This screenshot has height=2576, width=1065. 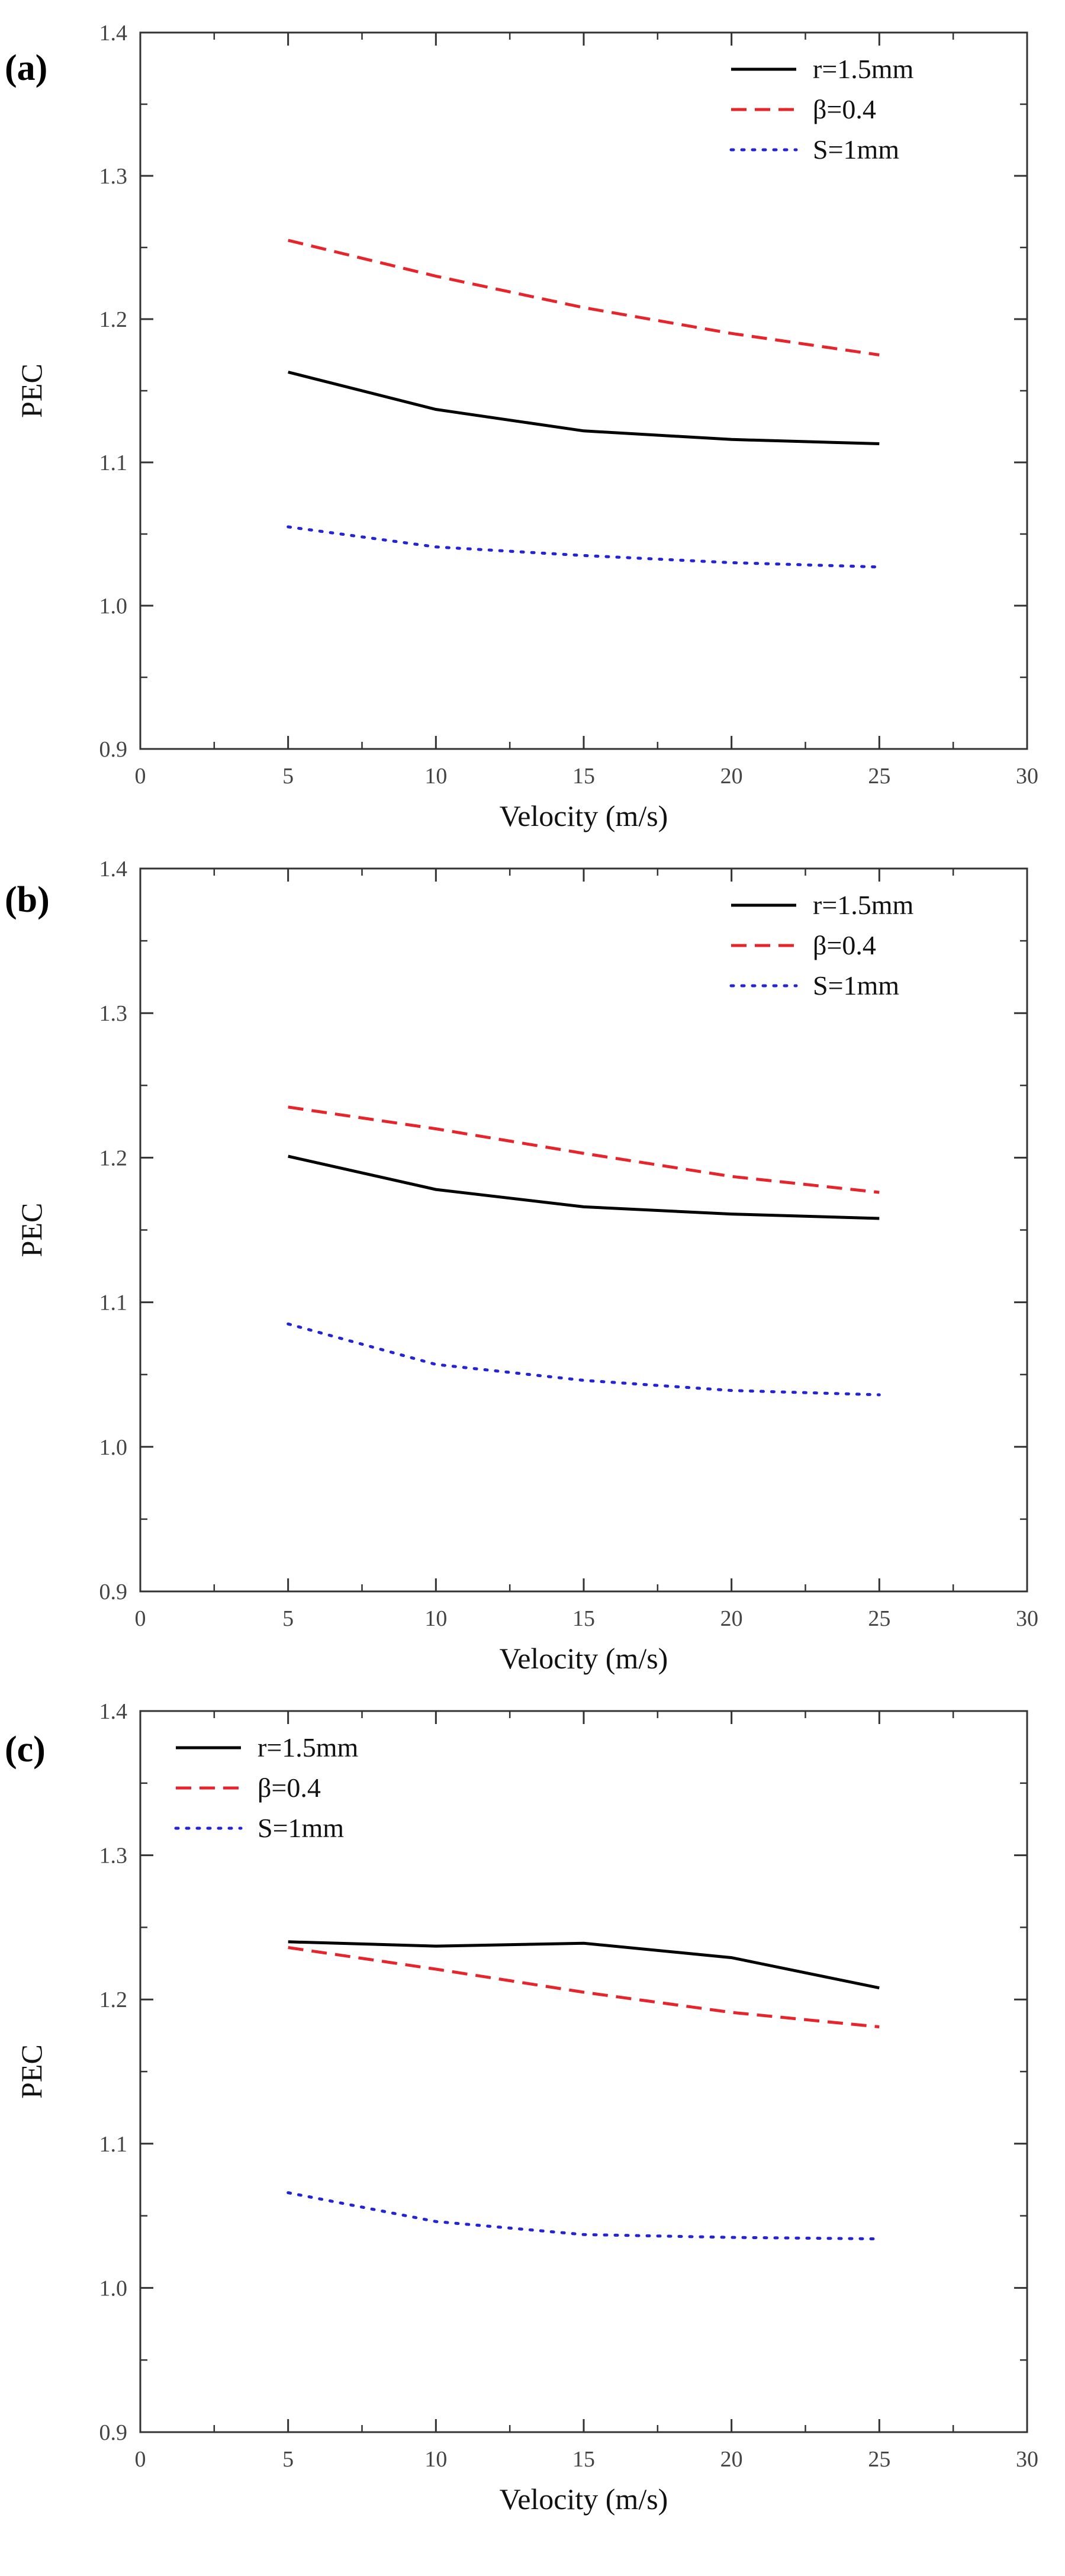 I want to click on panel-label: (c), so click(x=26, y=1749).